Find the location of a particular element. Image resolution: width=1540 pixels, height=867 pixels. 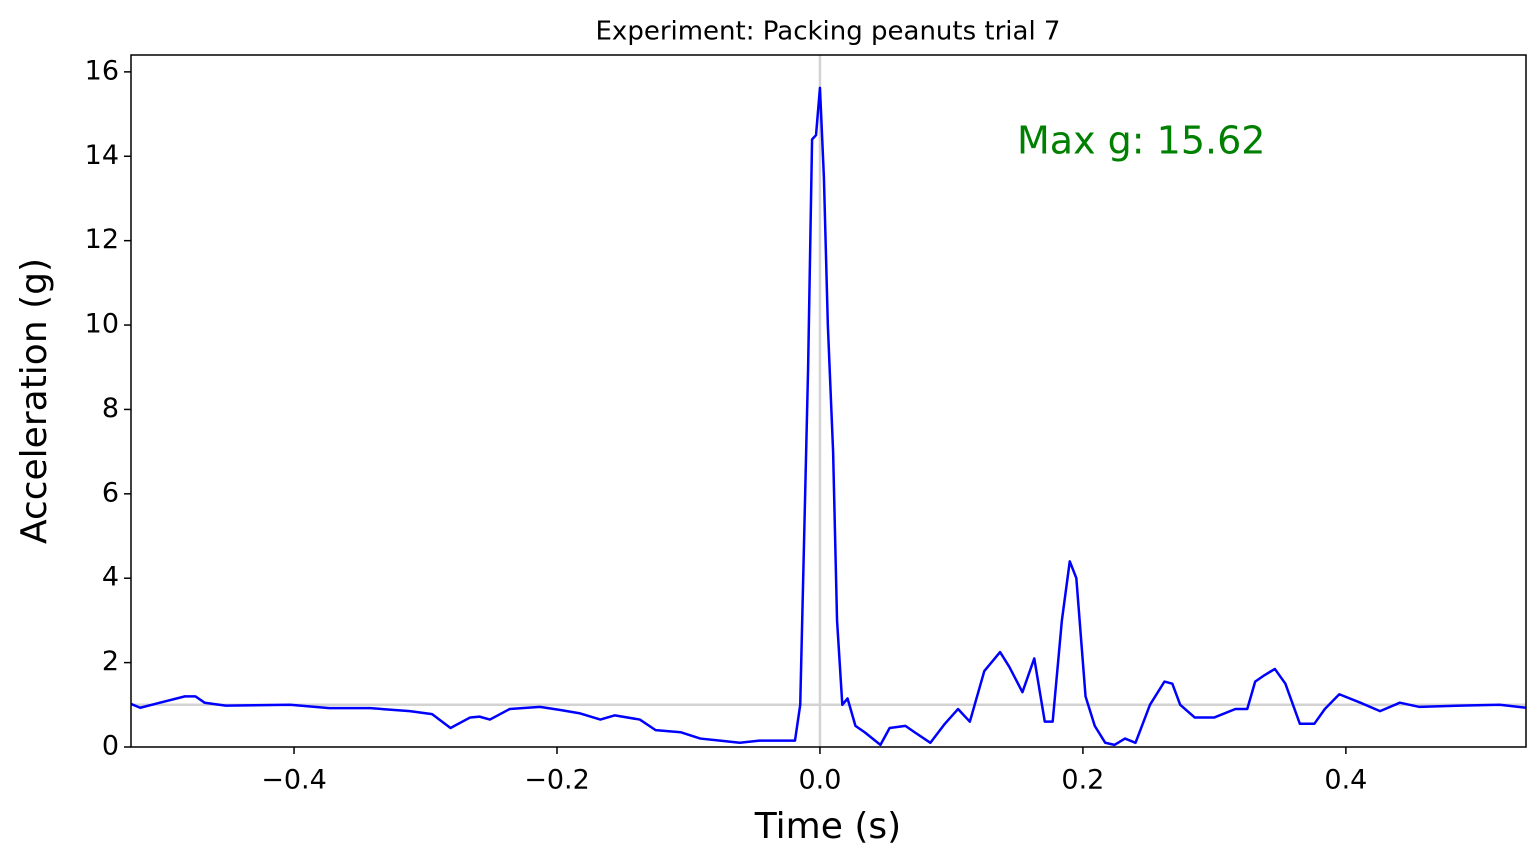

y-tick-label: 10 is located at coordinates (102, 324).